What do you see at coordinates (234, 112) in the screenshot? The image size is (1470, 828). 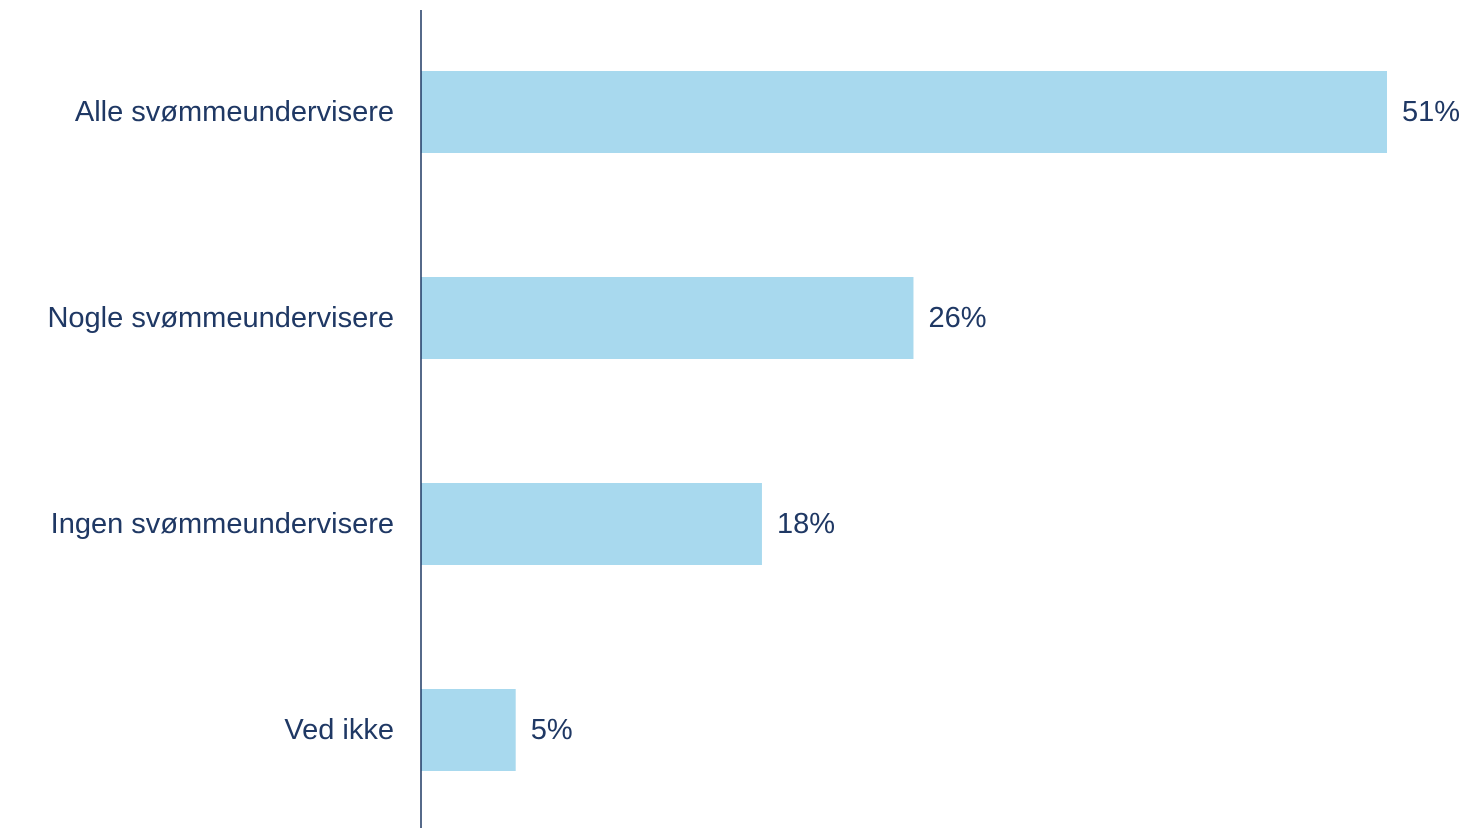 I see `category-label: Alle svømmeundervisere` at bounding box center [234, 112].